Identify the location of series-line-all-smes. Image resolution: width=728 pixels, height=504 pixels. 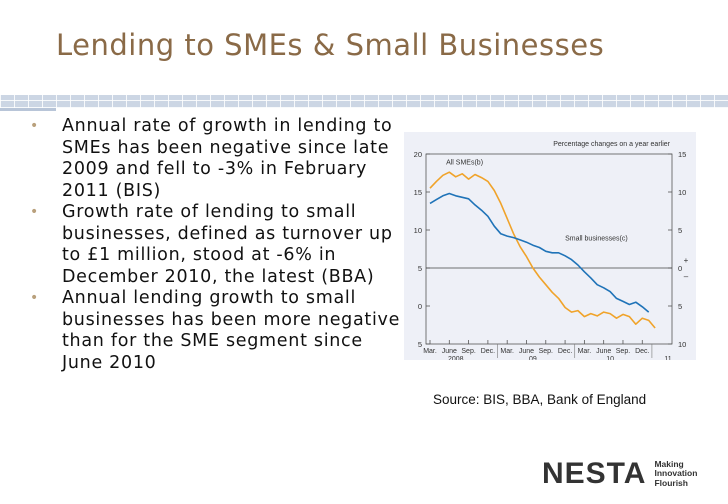
(542, 250).